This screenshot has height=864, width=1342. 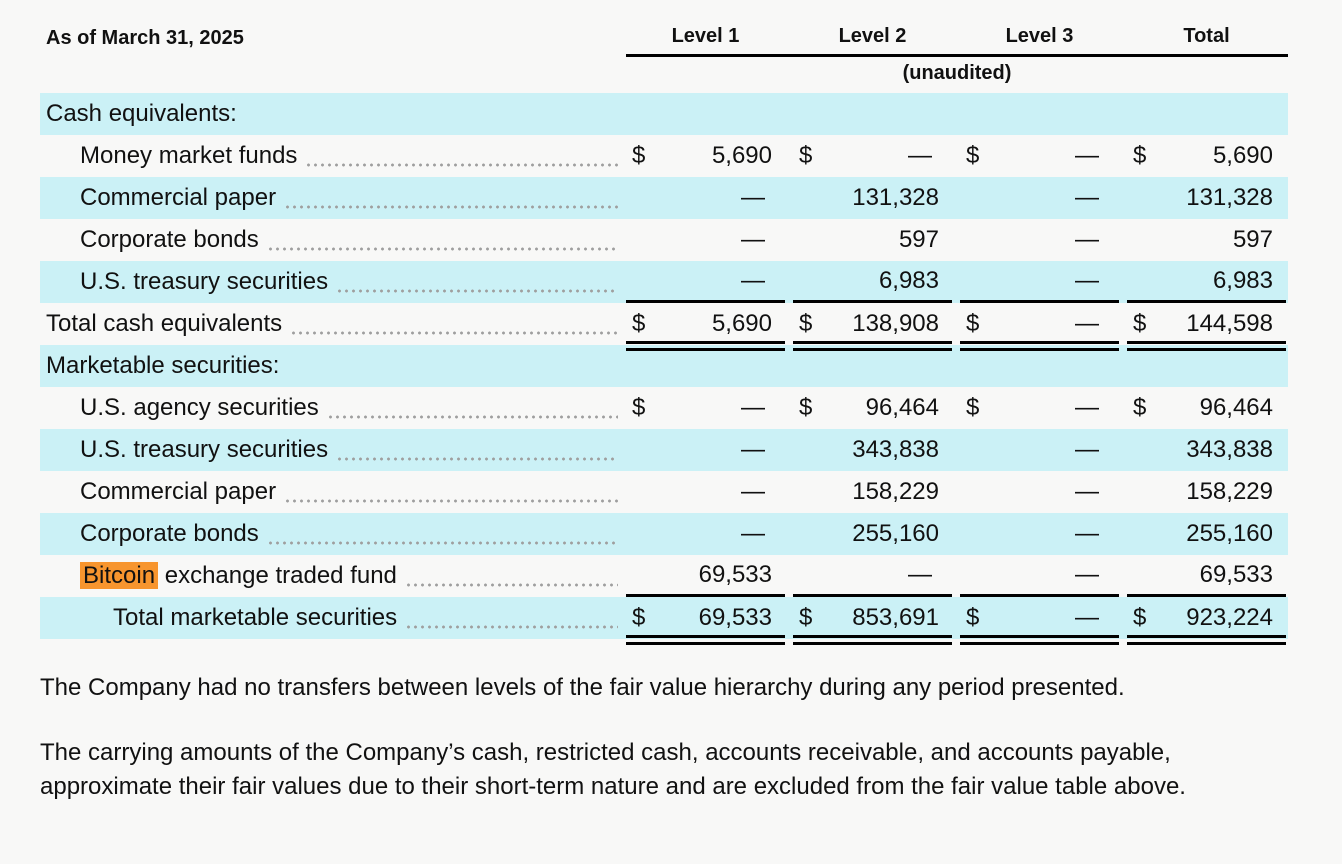 I want to click on row-values: 69,533 — — 69,533, so click(x=957, y=576).